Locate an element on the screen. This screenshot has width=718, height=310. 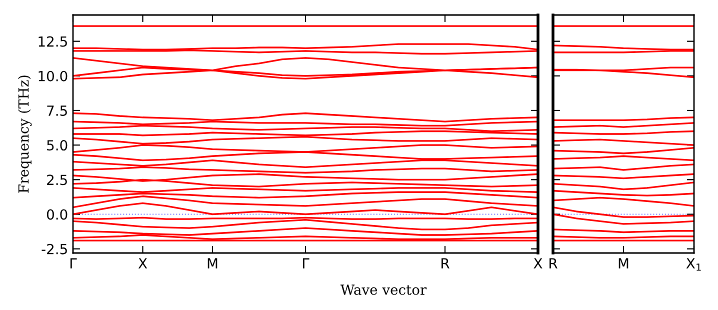
y-tick-label: 7.5 is located at coordinates (57, 111).